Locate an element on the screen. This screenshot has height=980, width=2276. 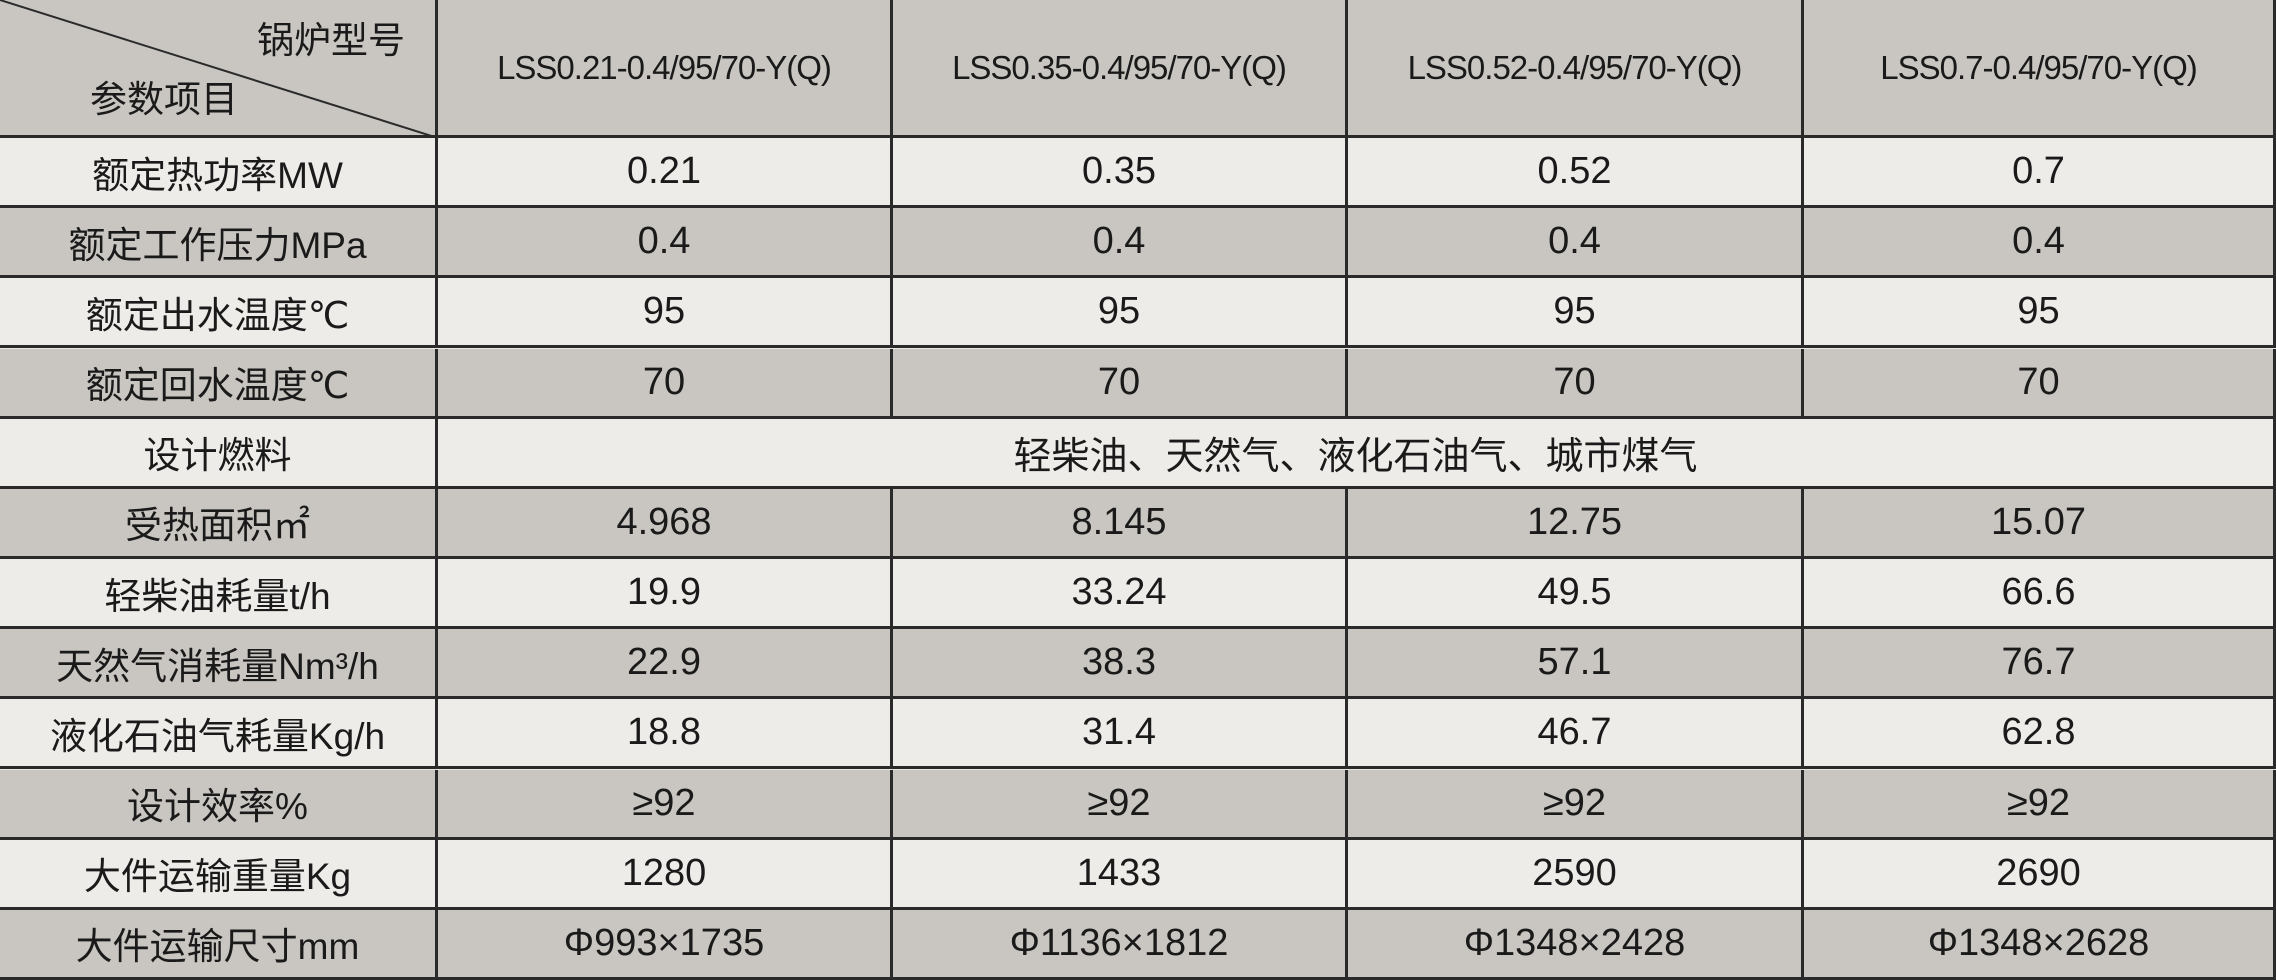
value-cell: 2590 is located at coordinates (1576, 874).